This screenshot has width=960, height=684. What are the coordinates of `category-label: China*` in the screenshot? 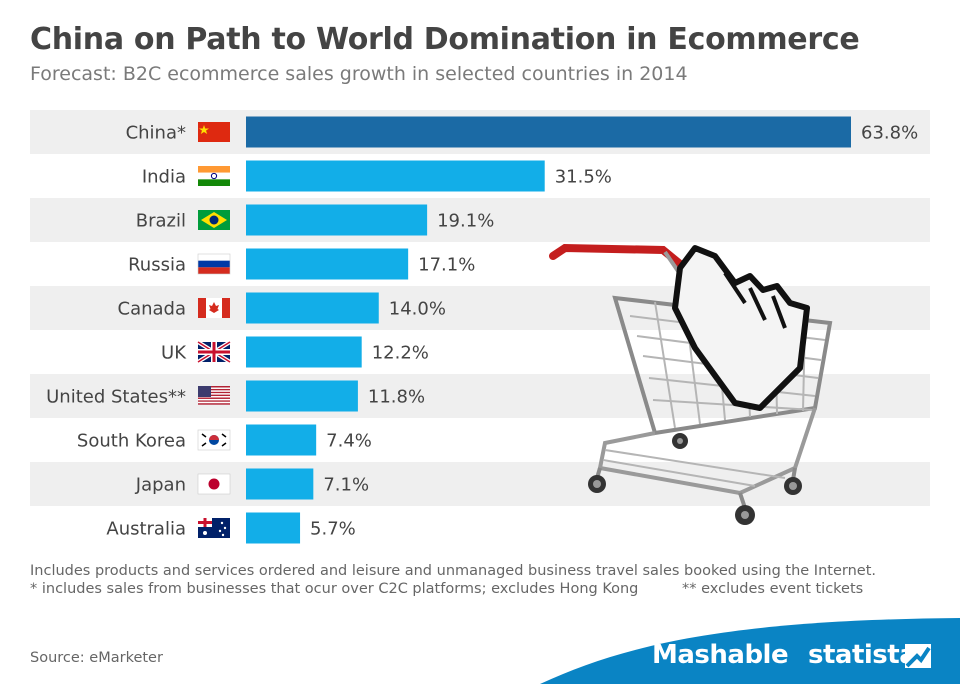 It's located at (156, 133).